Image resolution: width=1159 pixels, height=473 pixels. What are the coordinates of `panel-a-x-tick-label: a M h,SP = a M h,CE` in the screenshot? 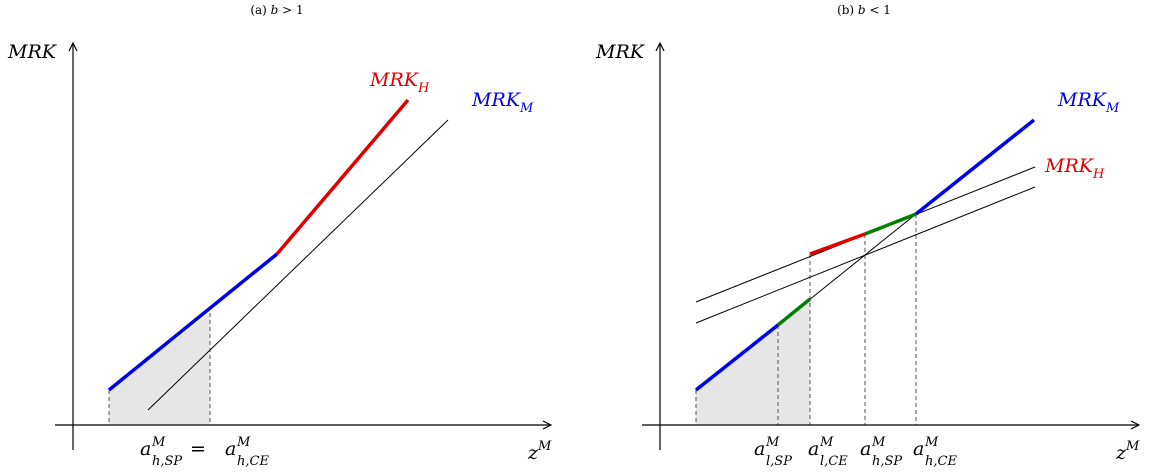 It's located at (204, 452).